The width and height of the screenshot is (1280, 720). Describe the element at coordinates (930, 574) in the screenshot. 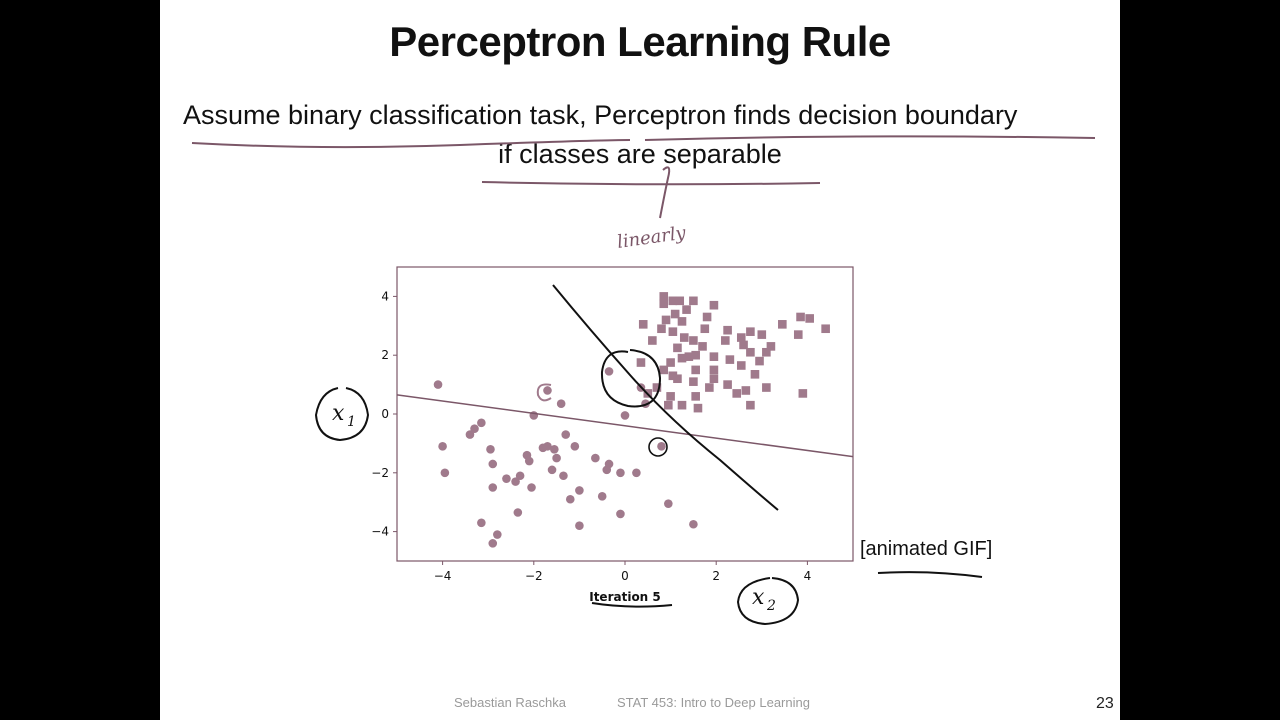

I see `underline-animated-gif` at that location.